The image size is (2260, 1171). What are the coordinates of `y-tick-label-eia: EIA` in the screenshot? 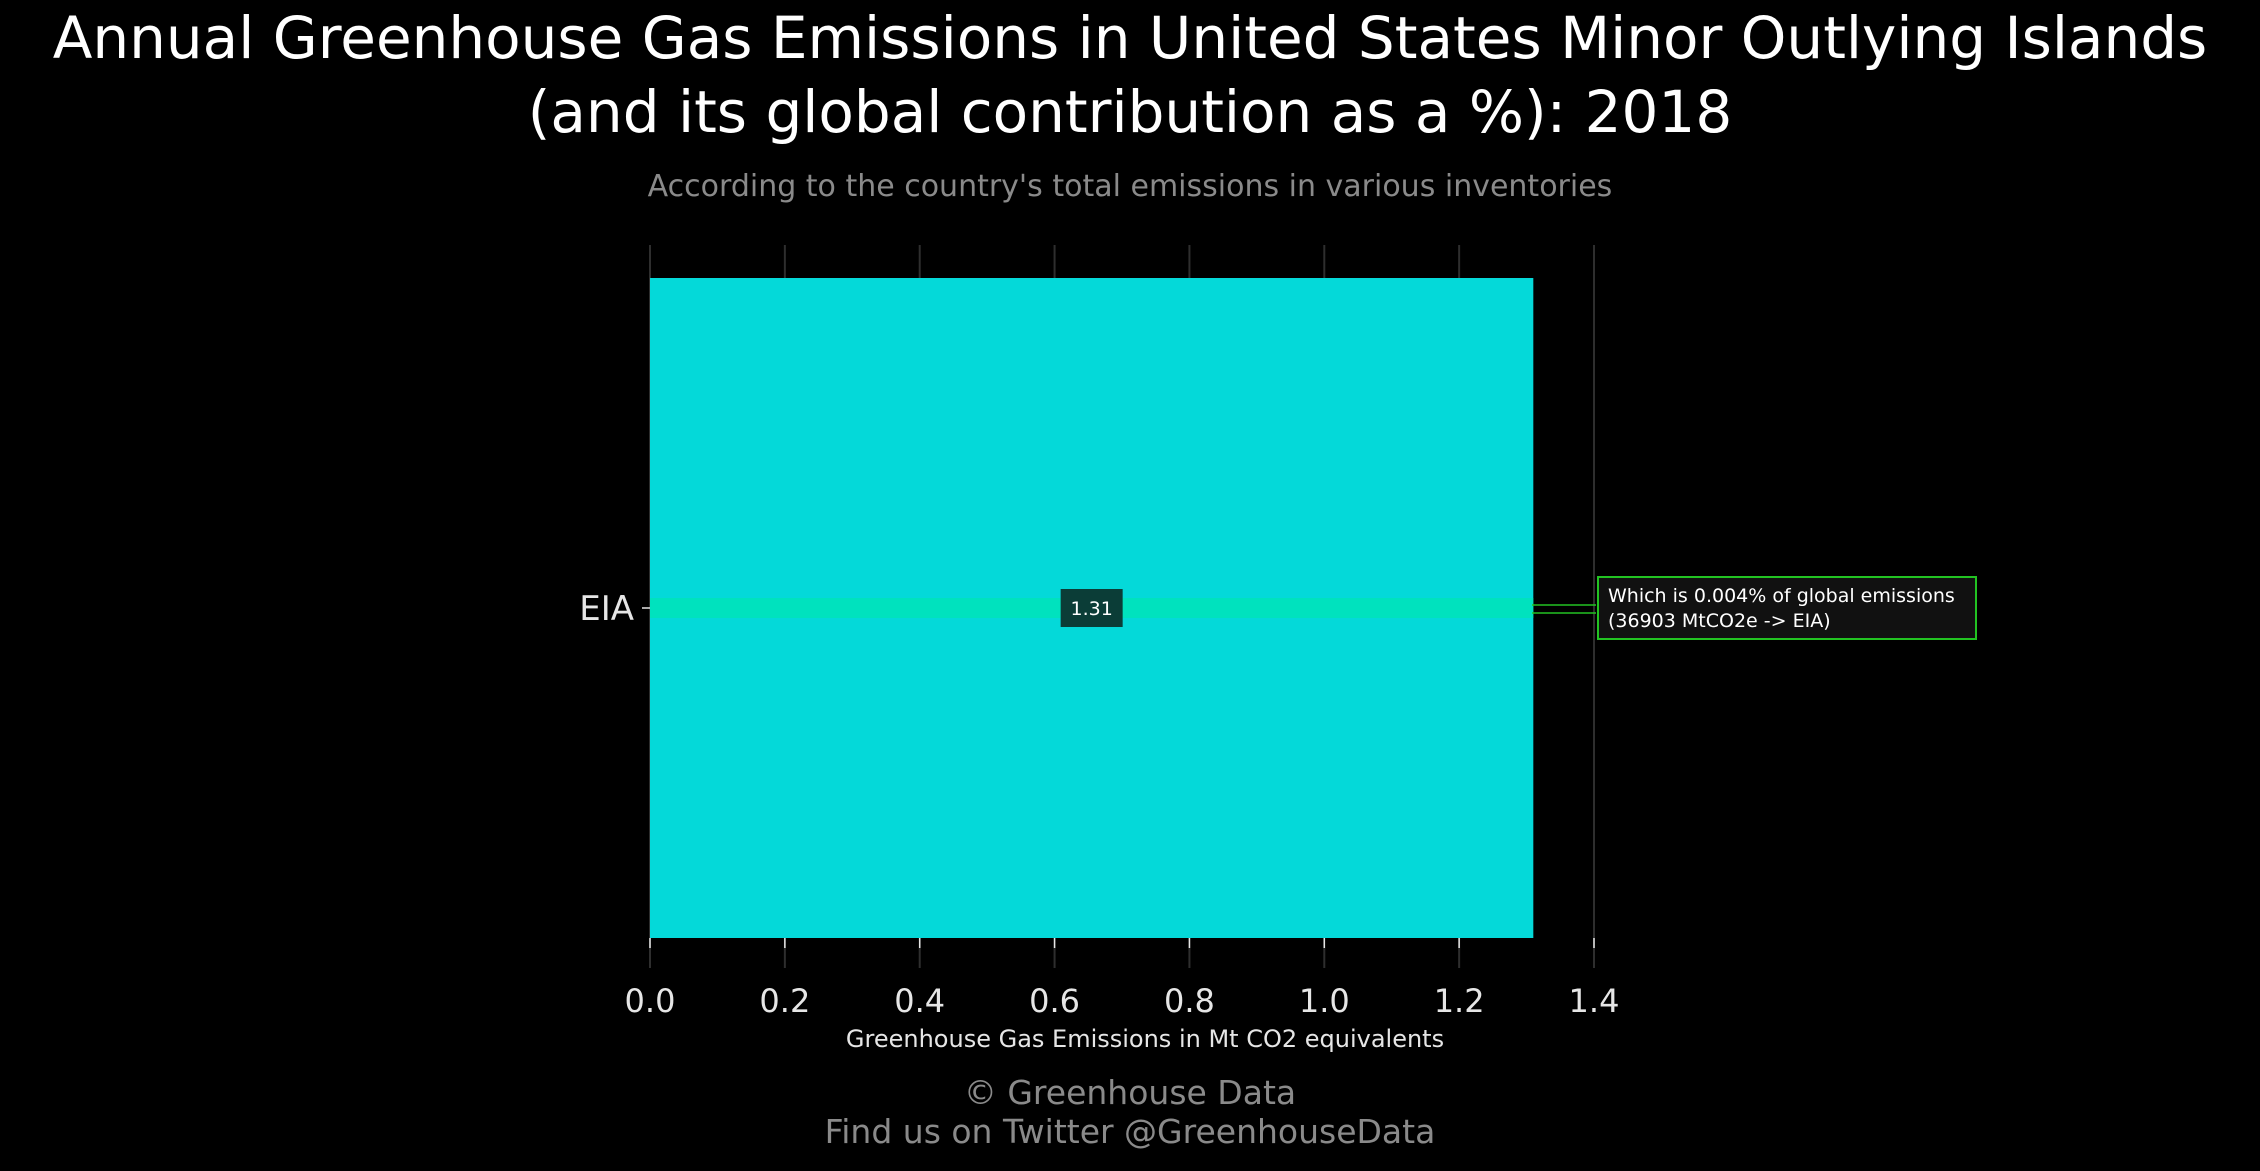 It's located at (606, 609).